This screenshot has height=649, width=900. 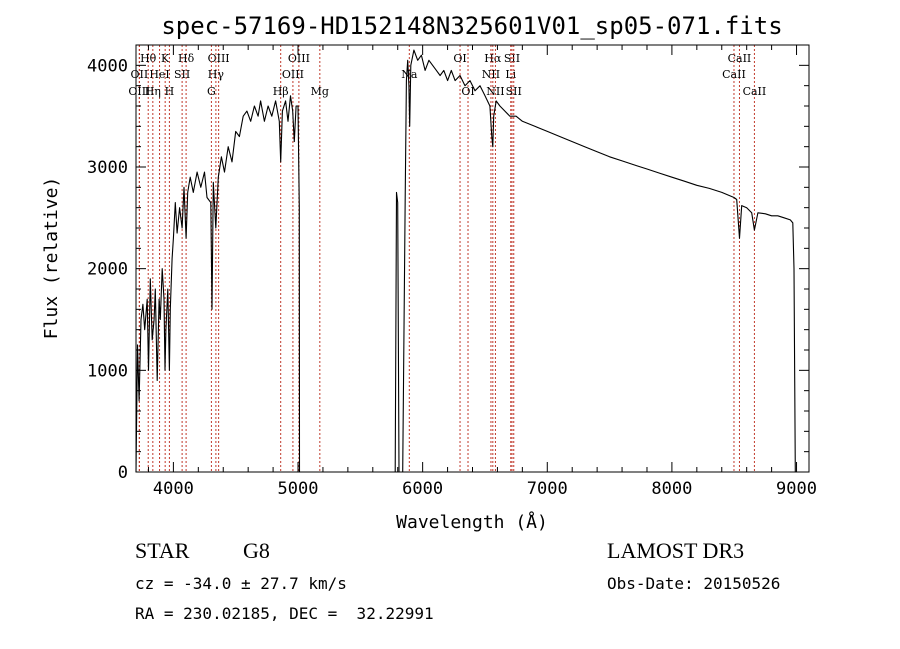 I want to click on line-label-11: G, so click(x=211, y=91).